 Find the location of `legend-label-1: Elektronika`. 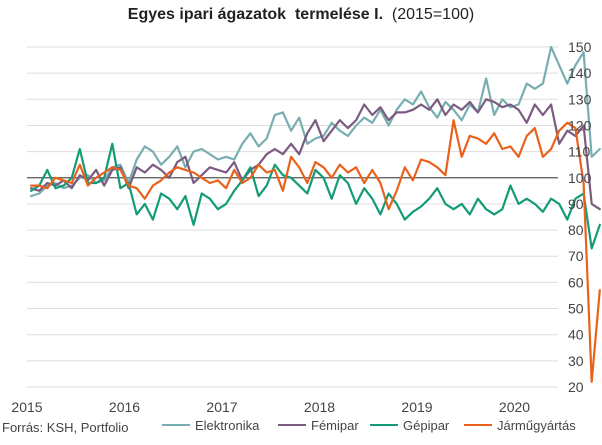

legend-label-1: Elektronika is located at coordinates (227, 425).